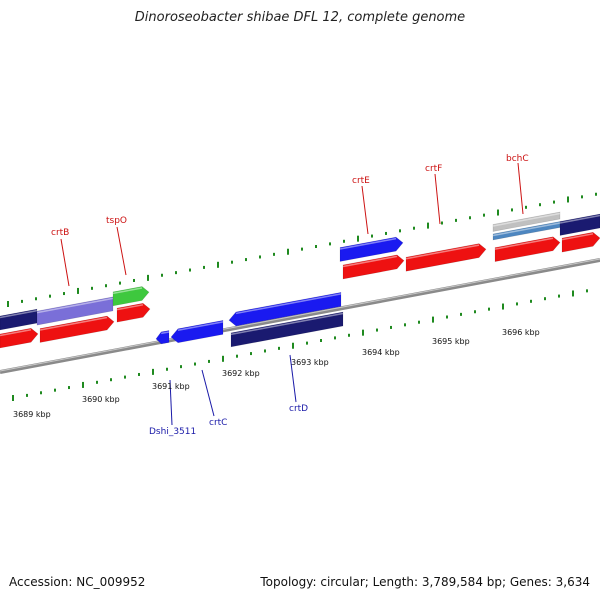 The height and width of the screenshot is (600, 600). I want to click on gene-bchC-gray-highlight, so click(526, 219).